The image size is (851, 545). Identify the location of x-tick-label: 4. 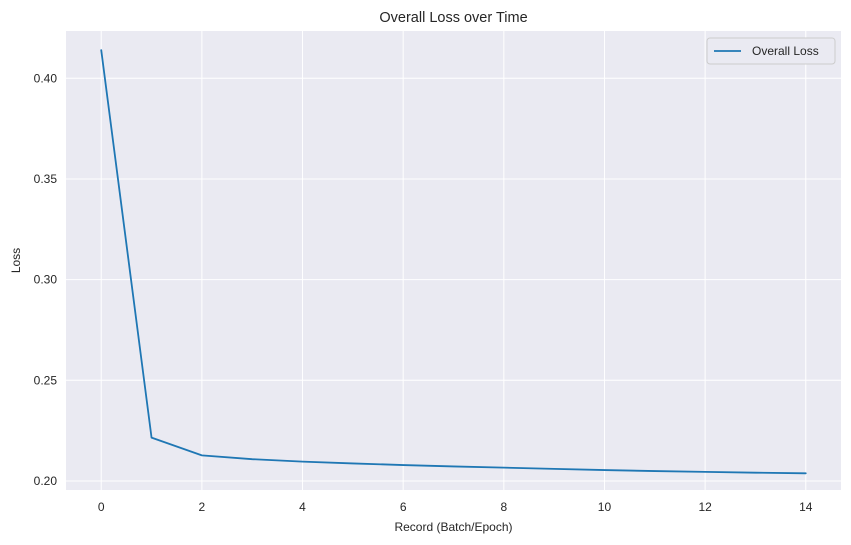
(302, 507).